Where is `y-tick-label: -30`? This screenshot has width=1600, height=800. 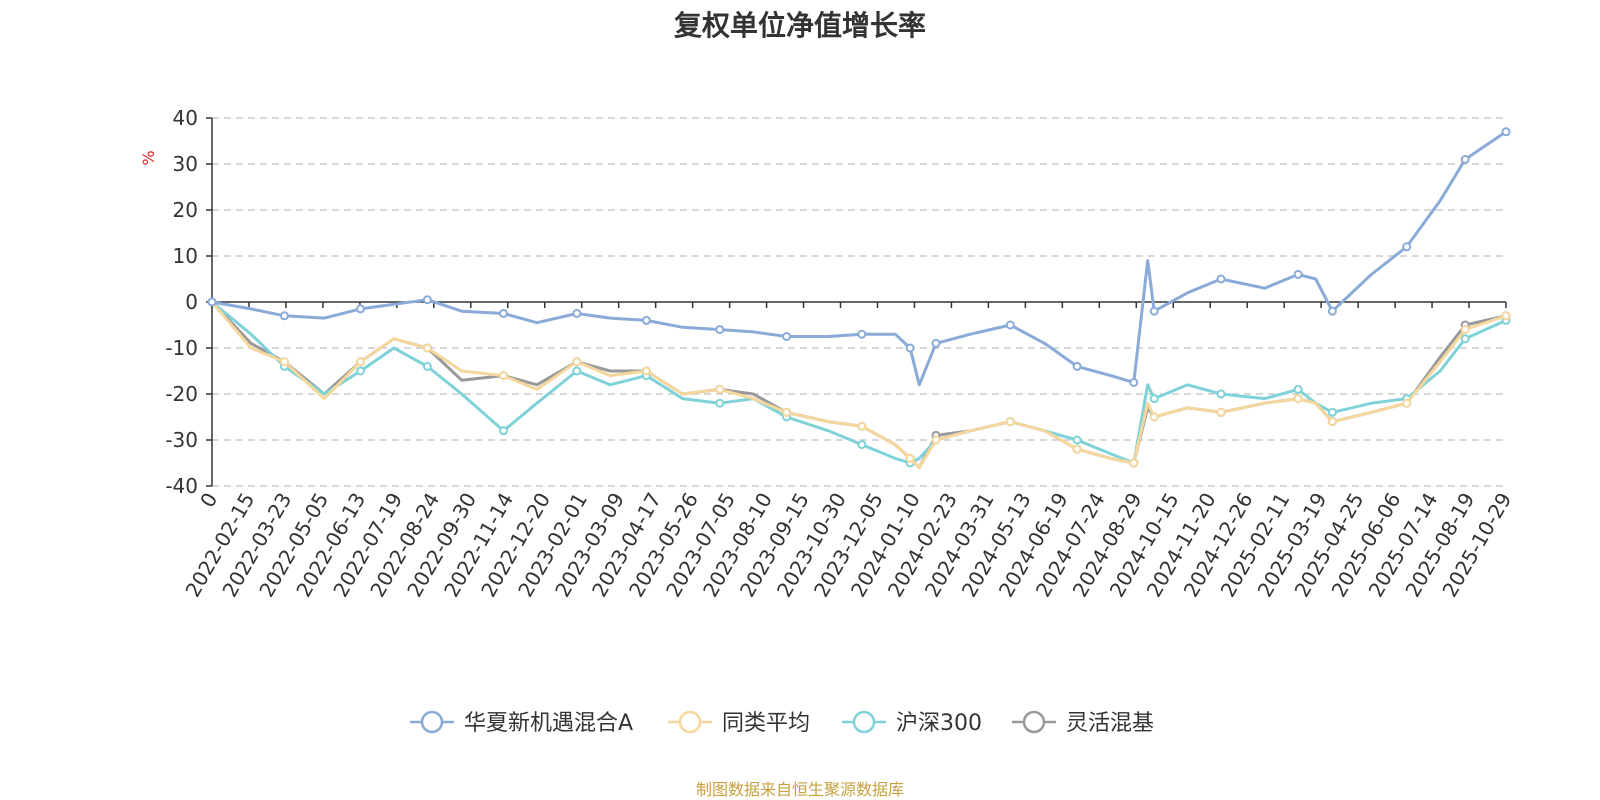 y-tick-label: -30 is located at coordinates (181, 440).